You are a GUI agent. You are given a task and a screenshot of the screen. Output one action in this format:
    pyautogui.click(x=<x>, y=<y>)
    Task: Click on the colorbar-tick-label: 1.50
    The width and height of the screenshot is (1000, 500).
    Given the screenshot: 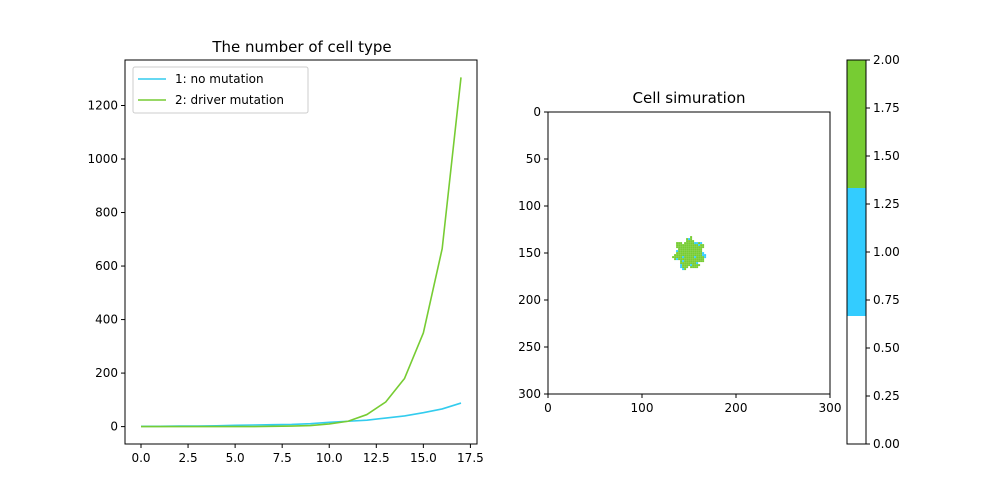 What is the action you would take?
    pyautogui.click(x=886, y=156)
    